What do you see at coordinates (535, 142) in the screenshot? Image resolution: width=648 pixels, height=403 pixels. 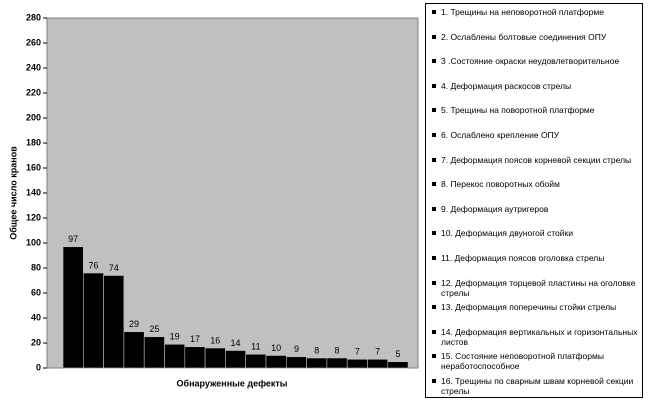 I see `legend-entry: 6. Ослаблено крепление ОПУ` at bounding box center [535, 142].